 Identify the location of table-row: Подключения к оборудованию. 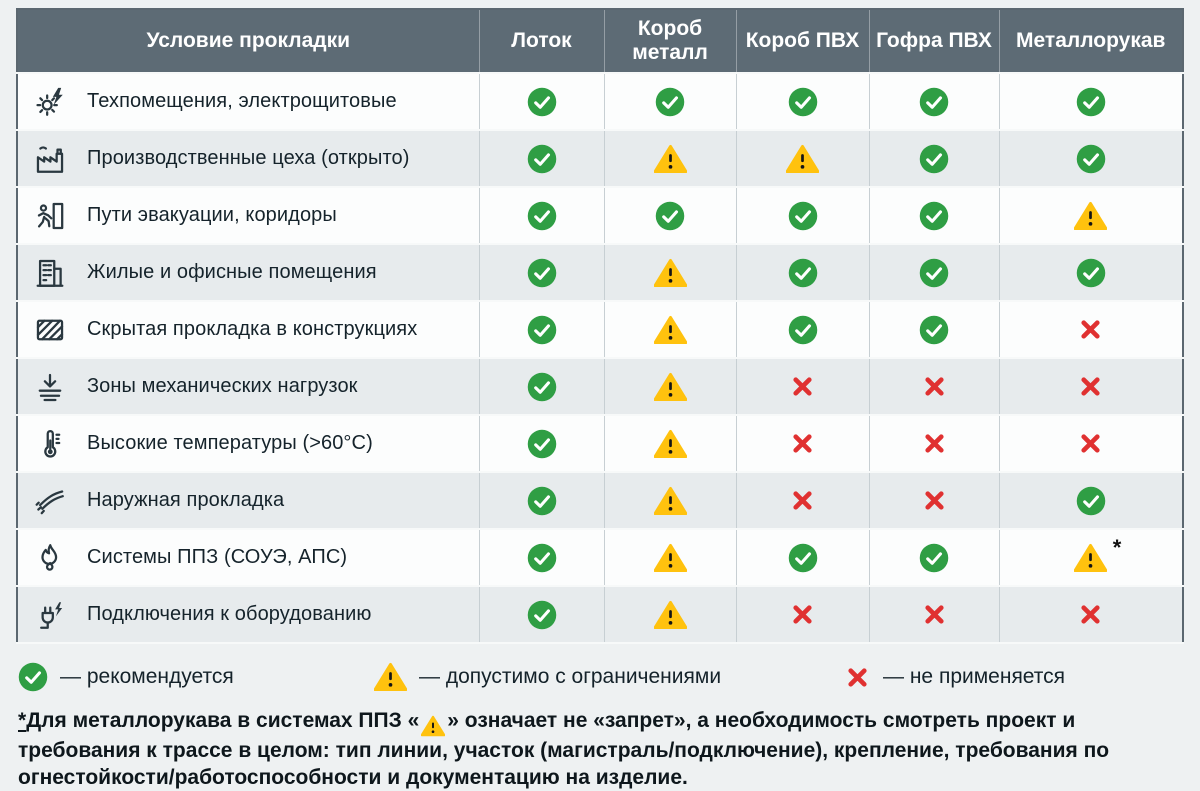
(600, 615).